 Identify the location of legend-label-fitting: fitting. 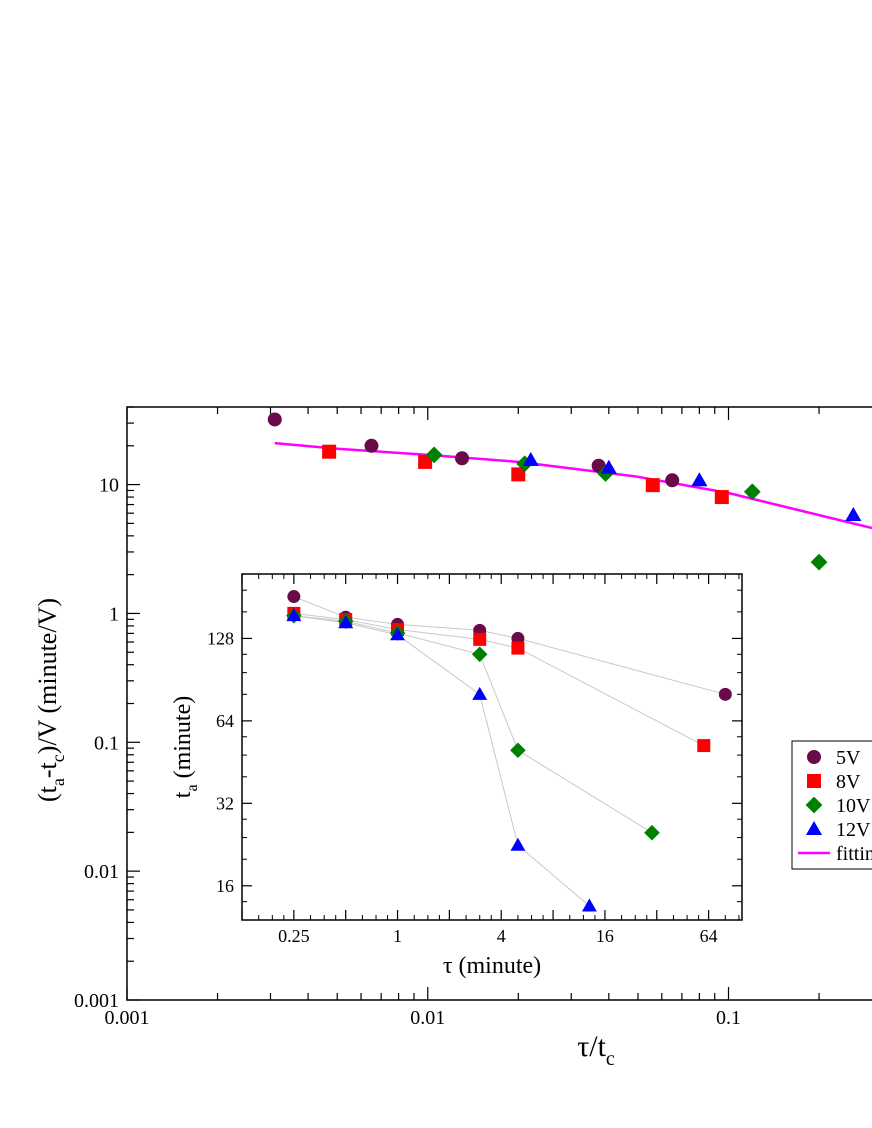
(854, 854).